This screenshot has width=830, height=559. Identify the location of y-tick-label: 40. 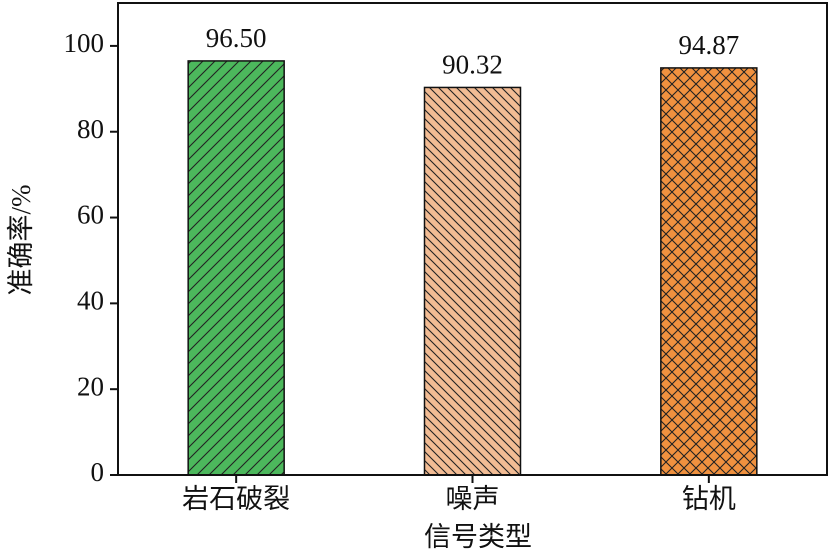
(90, 301).